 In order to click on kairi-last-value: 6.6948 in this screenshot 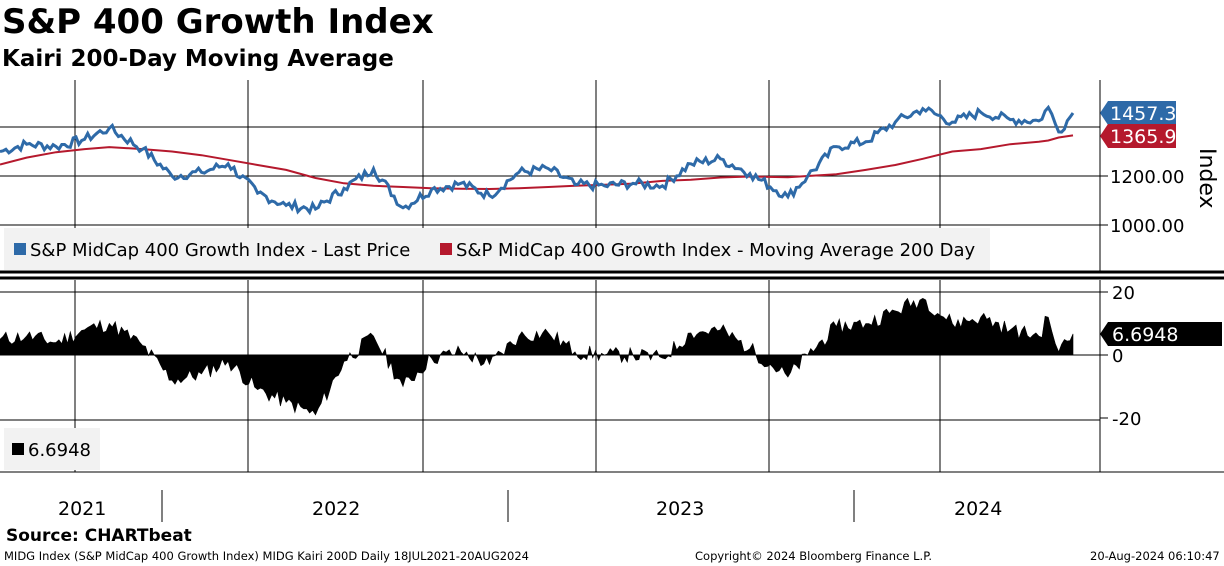, I will do `click(1145, 335)`.